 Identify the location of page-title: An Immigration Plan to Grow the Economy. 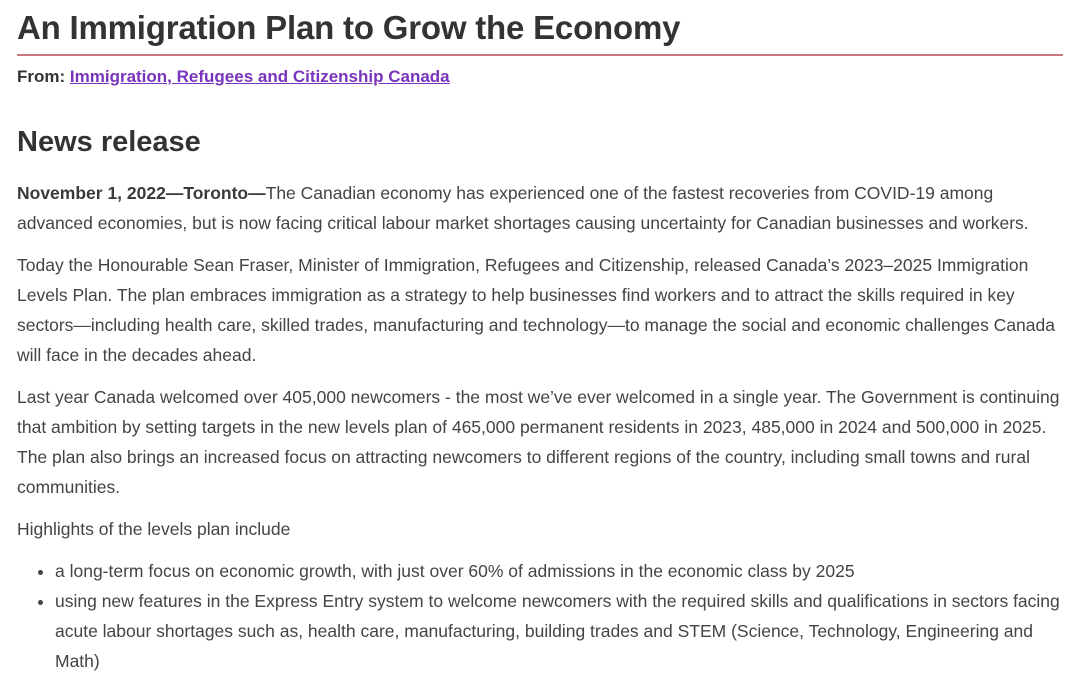
(540, 32).